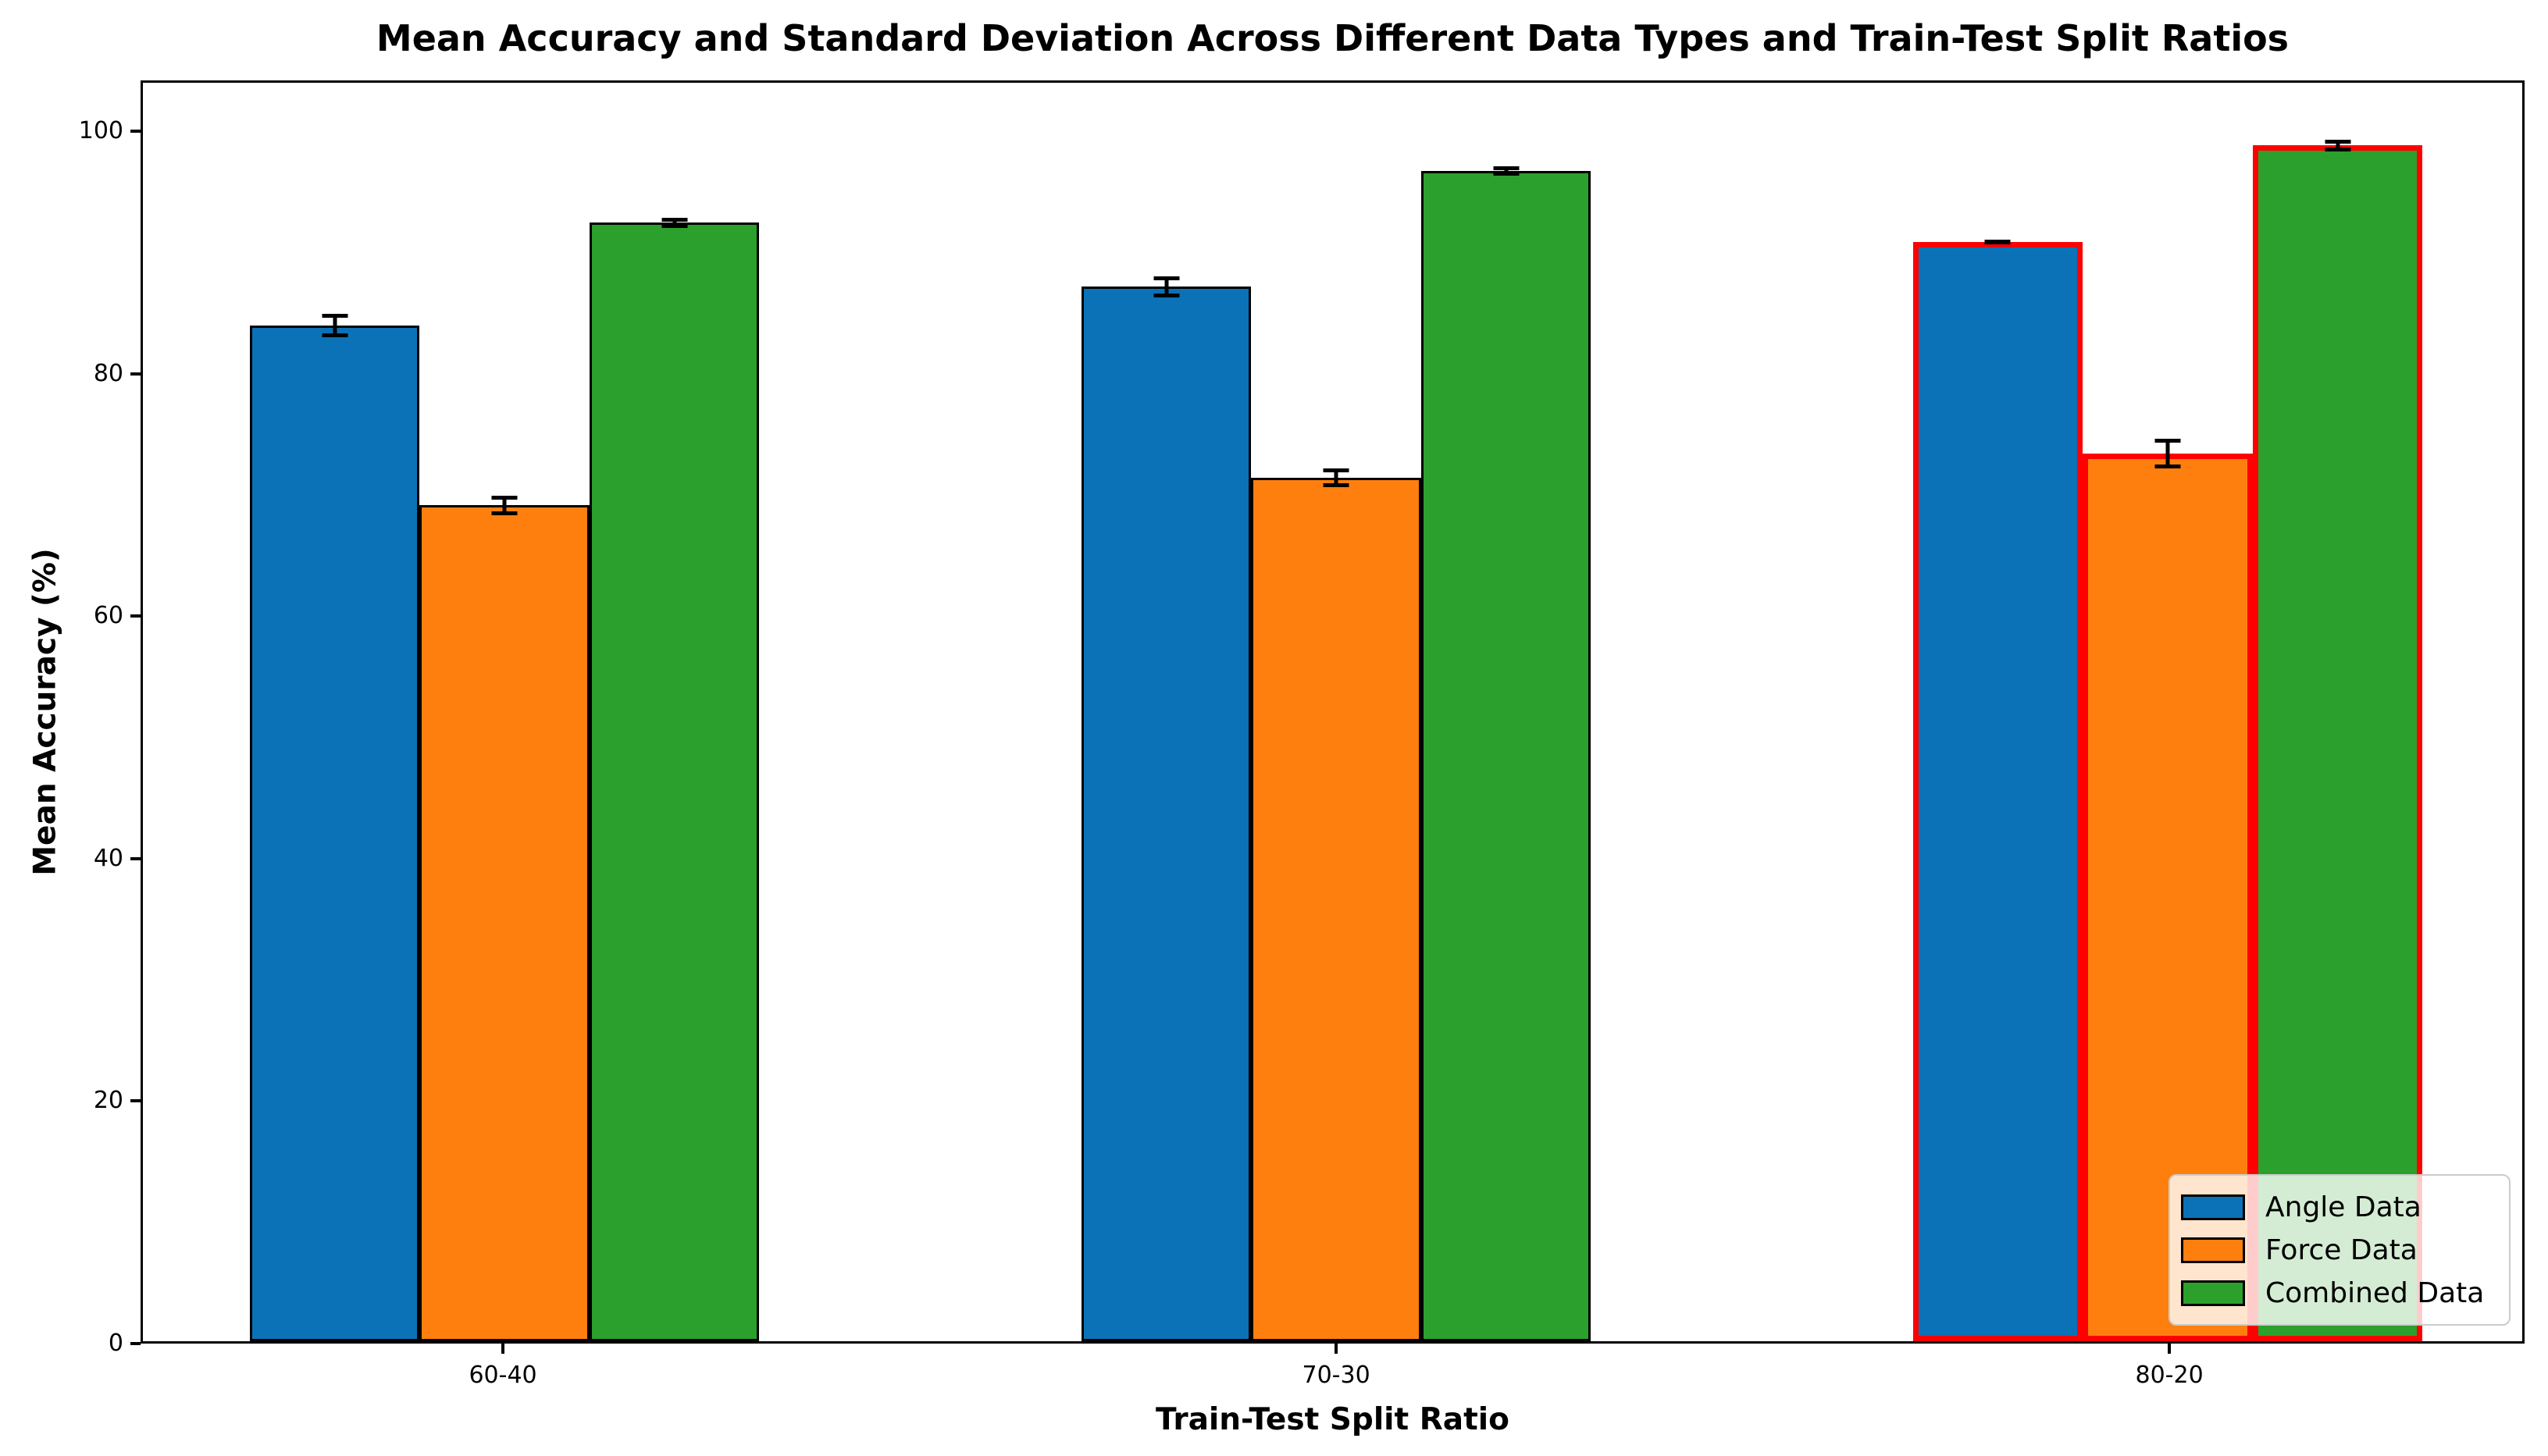 Image resolution: width=2548 pixels, height=1456 pixels. What do you see at coordinates (2213, 1207) in the screenshot?
I see `legend-swatch-angle-data` at bounding box center [2213, 1207].